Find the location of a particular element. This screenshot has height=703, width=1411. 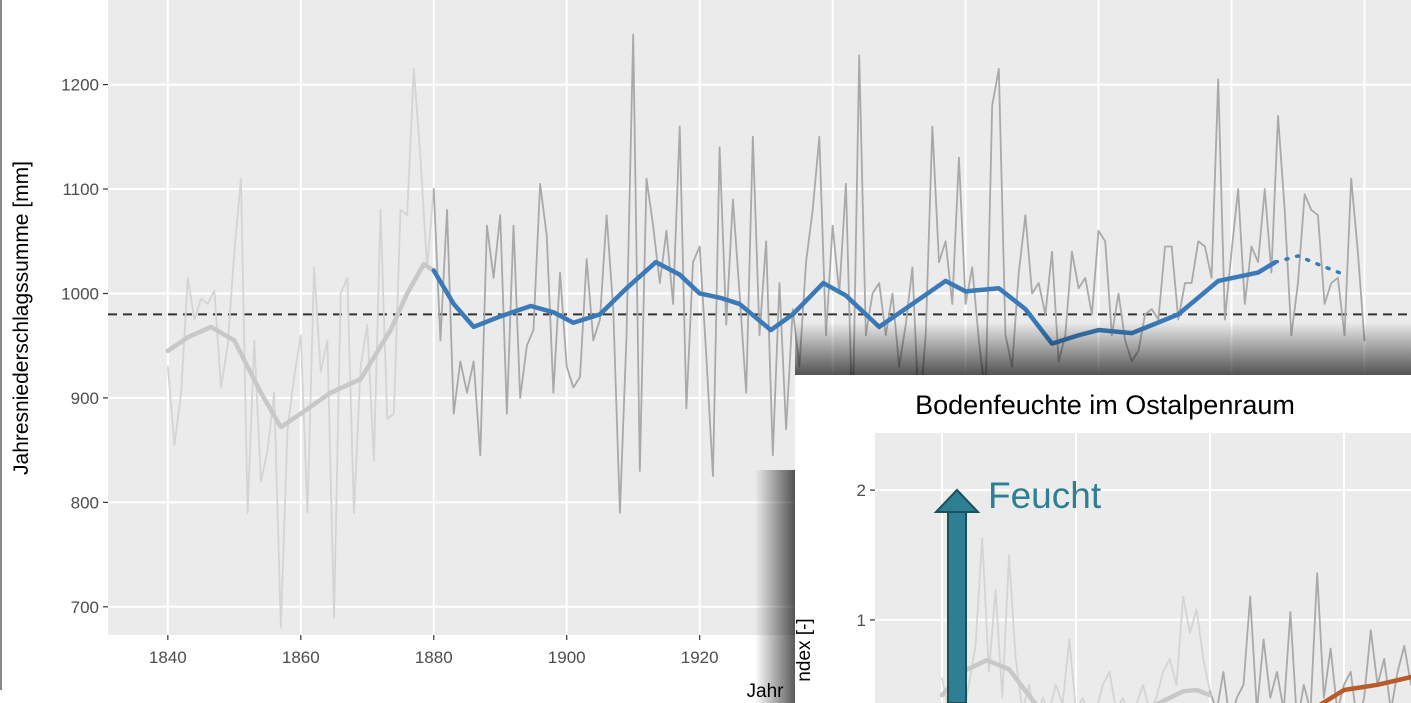

y-tick-label: 1000 is located at coordinates (80, 293).